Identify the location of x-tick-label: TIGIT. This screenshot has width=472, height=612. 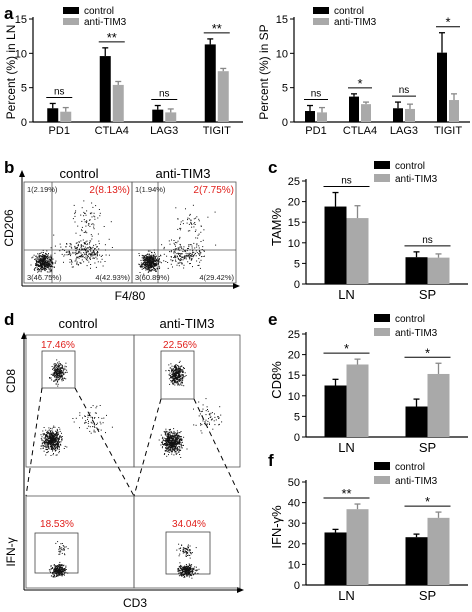
(217, 131).